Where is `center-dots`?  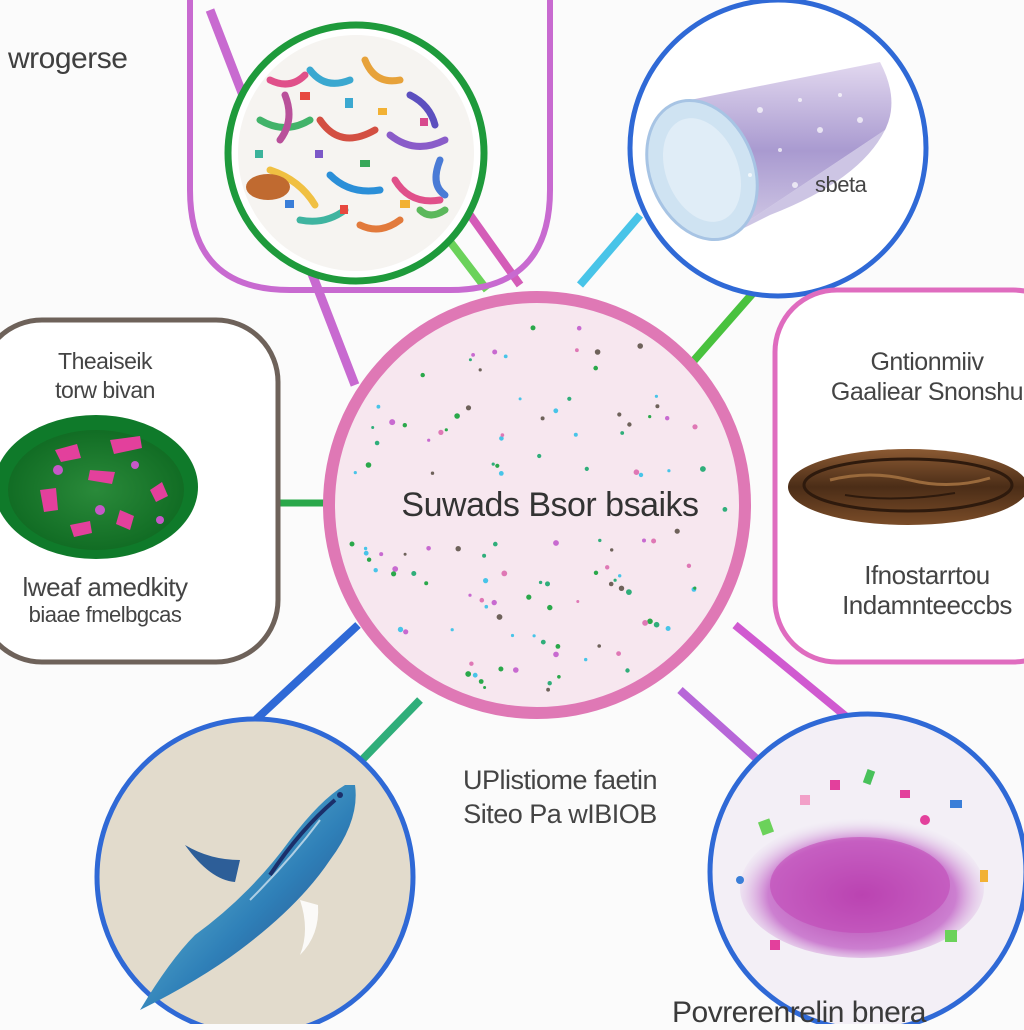
center-dots is located at coordinates (538, 508).